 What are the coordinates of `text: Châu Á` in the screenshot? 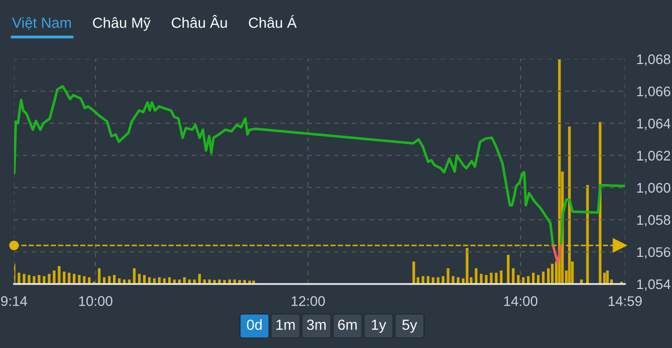 It's located at (272, 21).